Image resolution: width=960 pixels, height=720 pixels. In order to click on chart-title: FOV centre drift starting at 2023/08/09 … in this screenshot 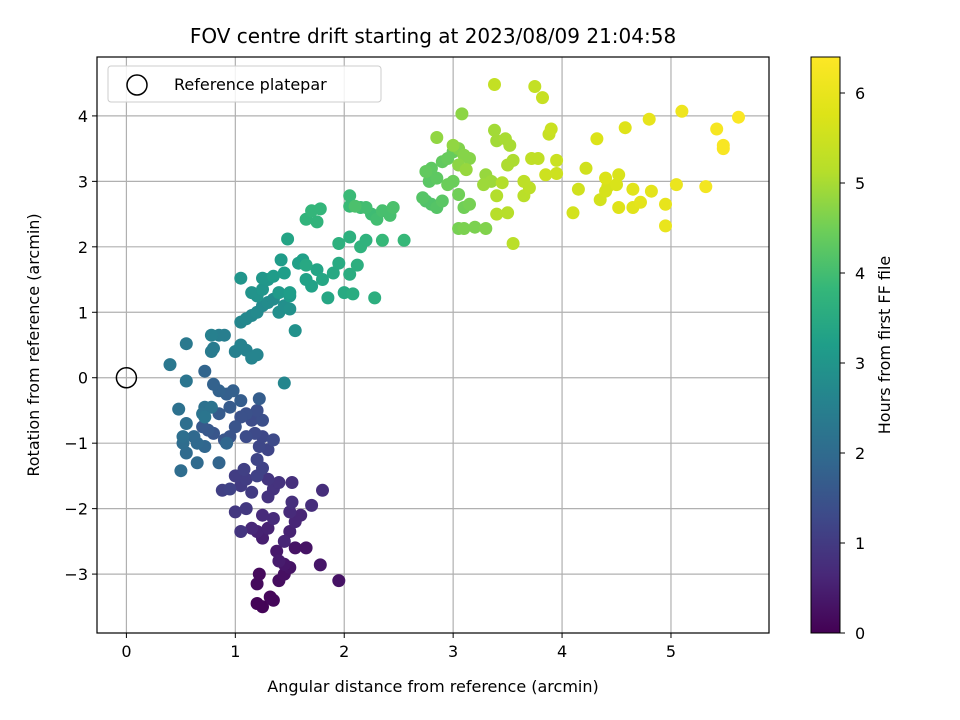, I will do `click(433, 36)`.